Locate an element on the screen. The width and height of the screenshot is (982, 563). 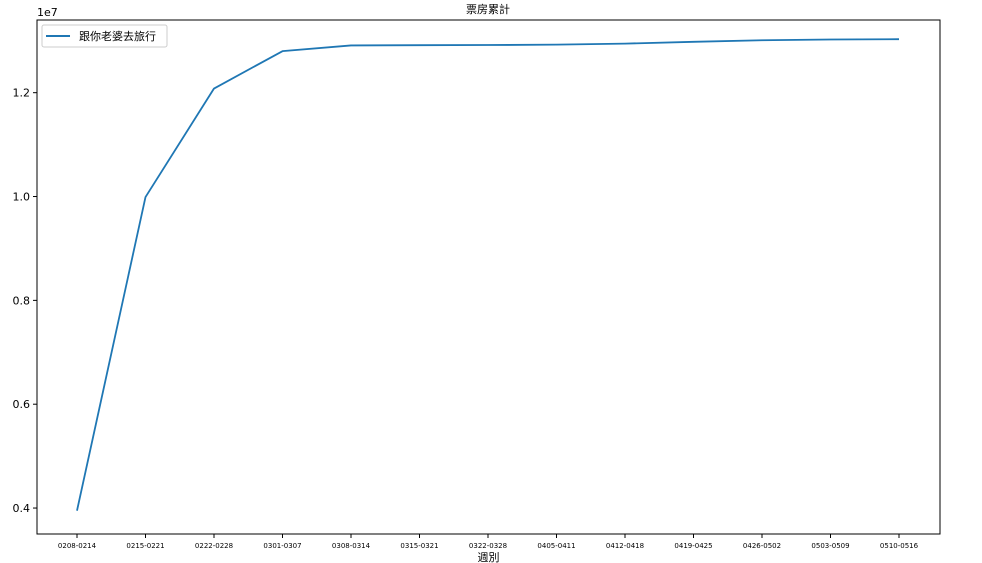
y-axis: 0.4 0.6 0.8 1.0 1.2 is located at coordinates (25, 301).